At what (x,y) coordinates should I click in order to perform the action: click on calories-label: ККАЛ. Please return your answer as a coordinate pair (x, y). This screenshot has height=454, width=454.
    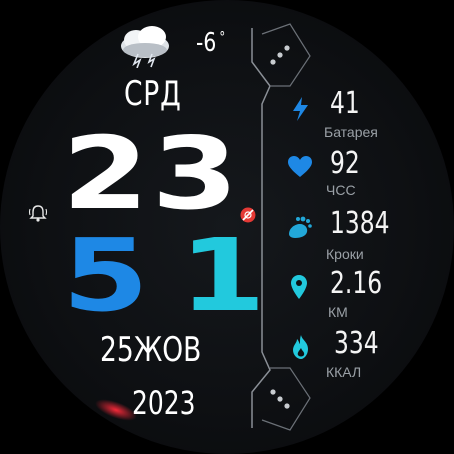
    Looking at the image, I should click on (344, 372).